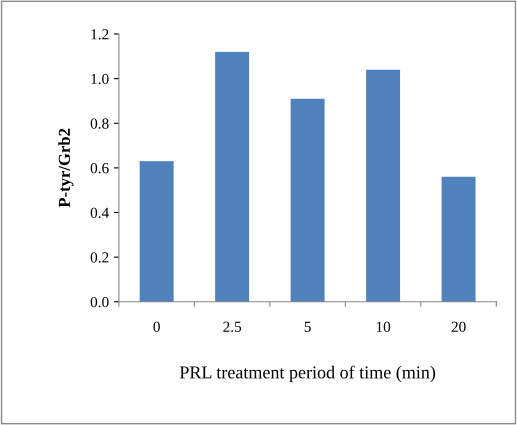 The width and height of the screenshot is (517, 425). What do you see at coordinates (308, 374) in the screenshot?
I see `x-axis-title: PRL treatment period of time (min)` at bounding box center [308, 374].